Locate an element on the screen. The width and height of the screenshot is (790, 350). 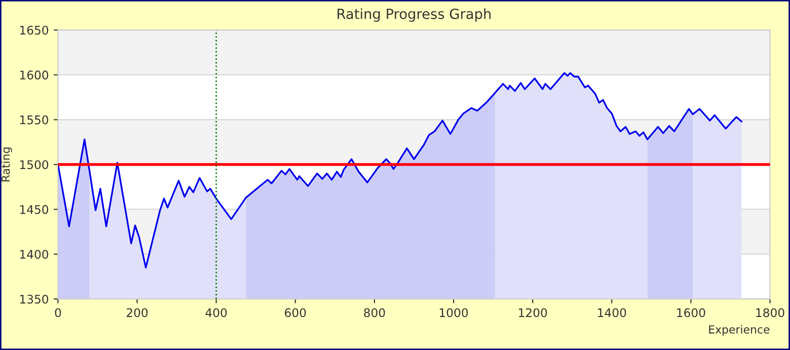
x-tick-label: 600 is located at coordinates (295, 313).